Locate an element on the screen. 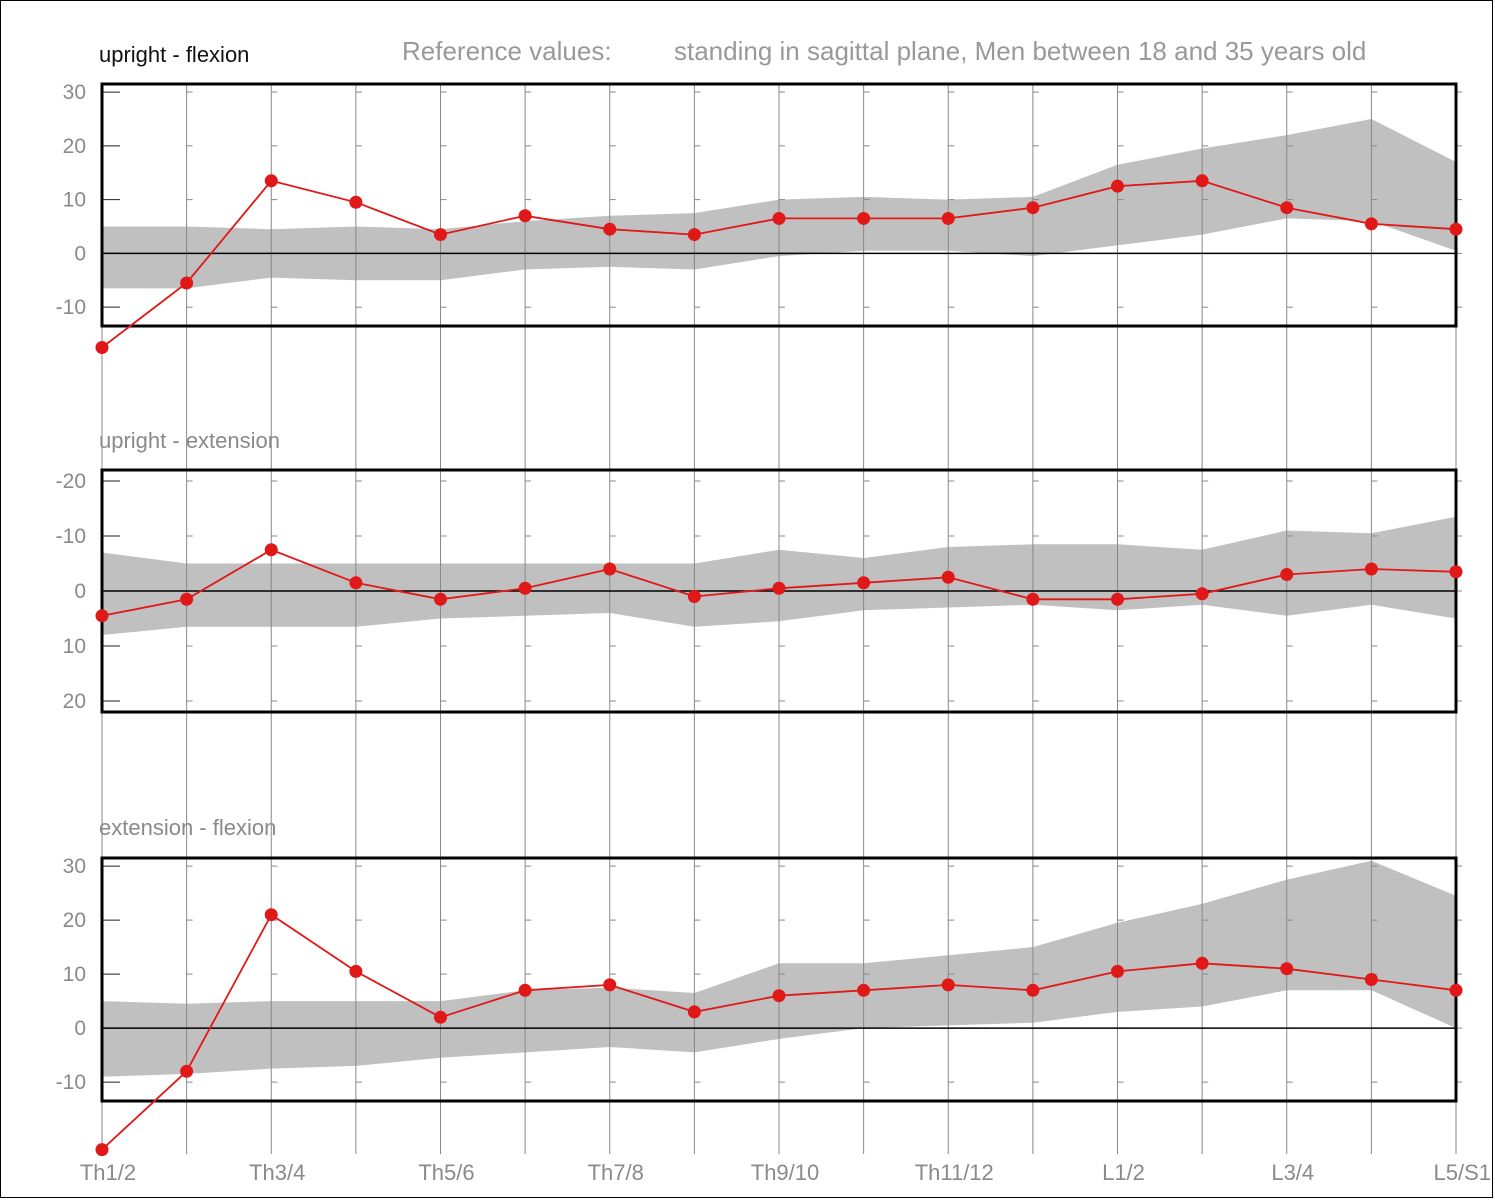 This screenshot has width=1495, height=1200. x-tick-label: Th3/4 is located at coordinates (277, 1172).